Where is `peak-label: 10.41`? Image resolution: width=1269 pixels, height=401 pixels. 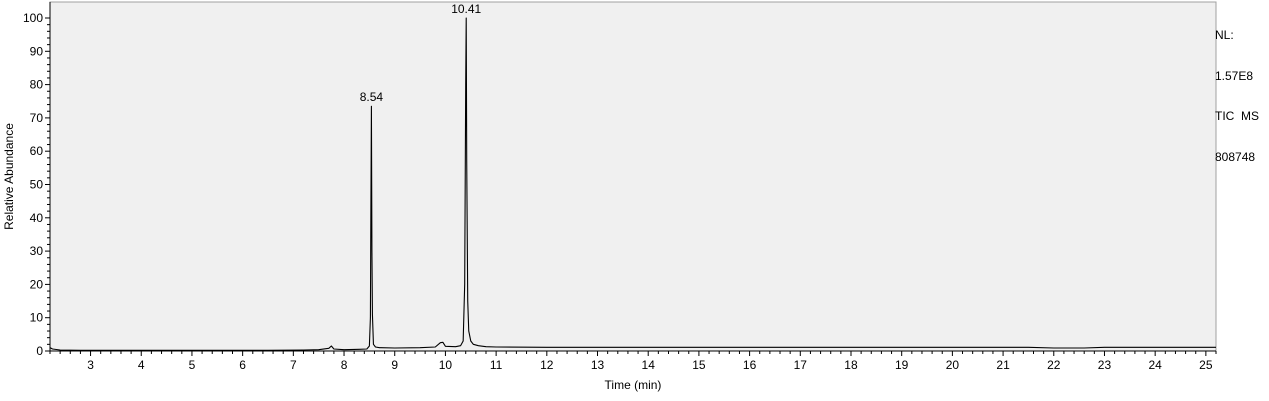 peak-label: 10.41 is located at coordinates (466, 9).